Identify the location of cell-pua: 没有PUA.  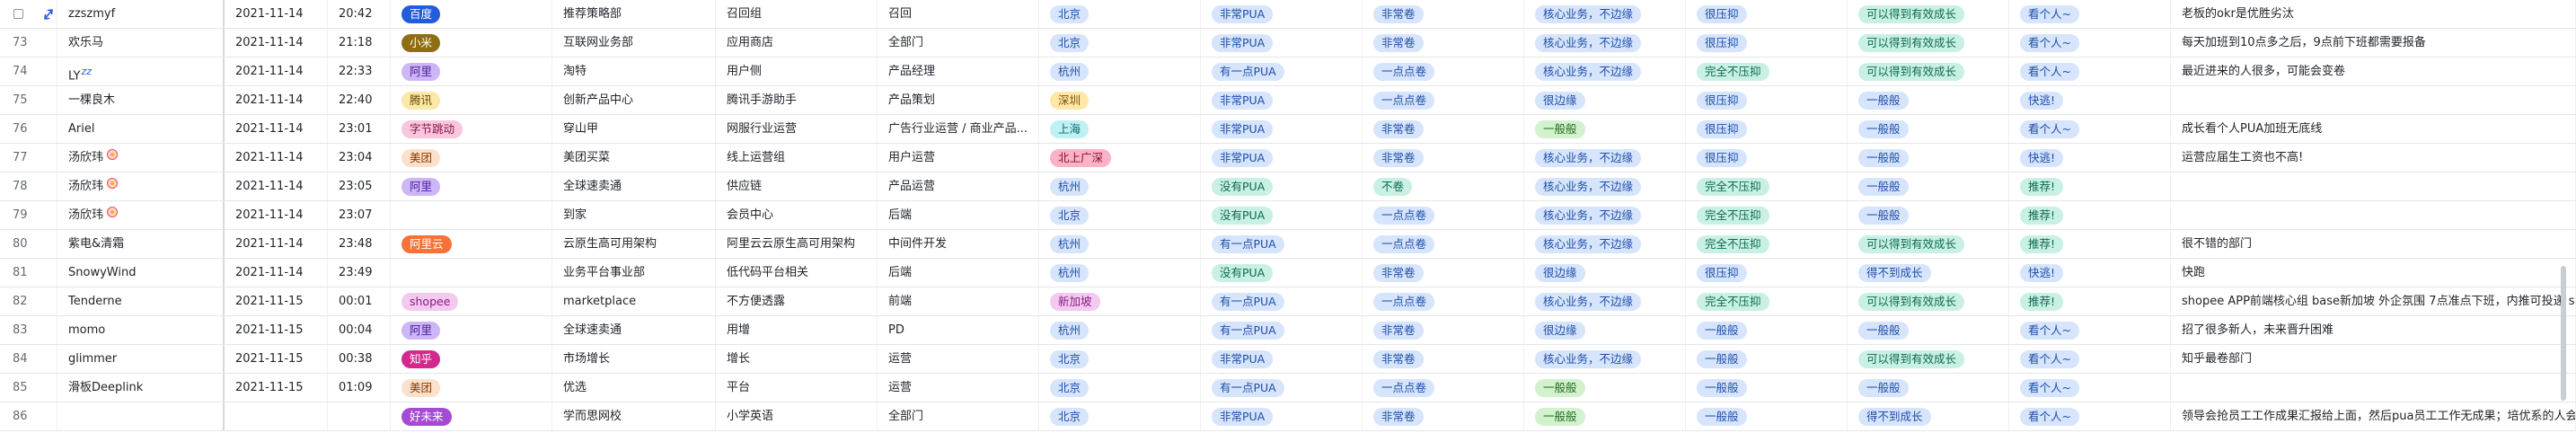
(1282, 273).